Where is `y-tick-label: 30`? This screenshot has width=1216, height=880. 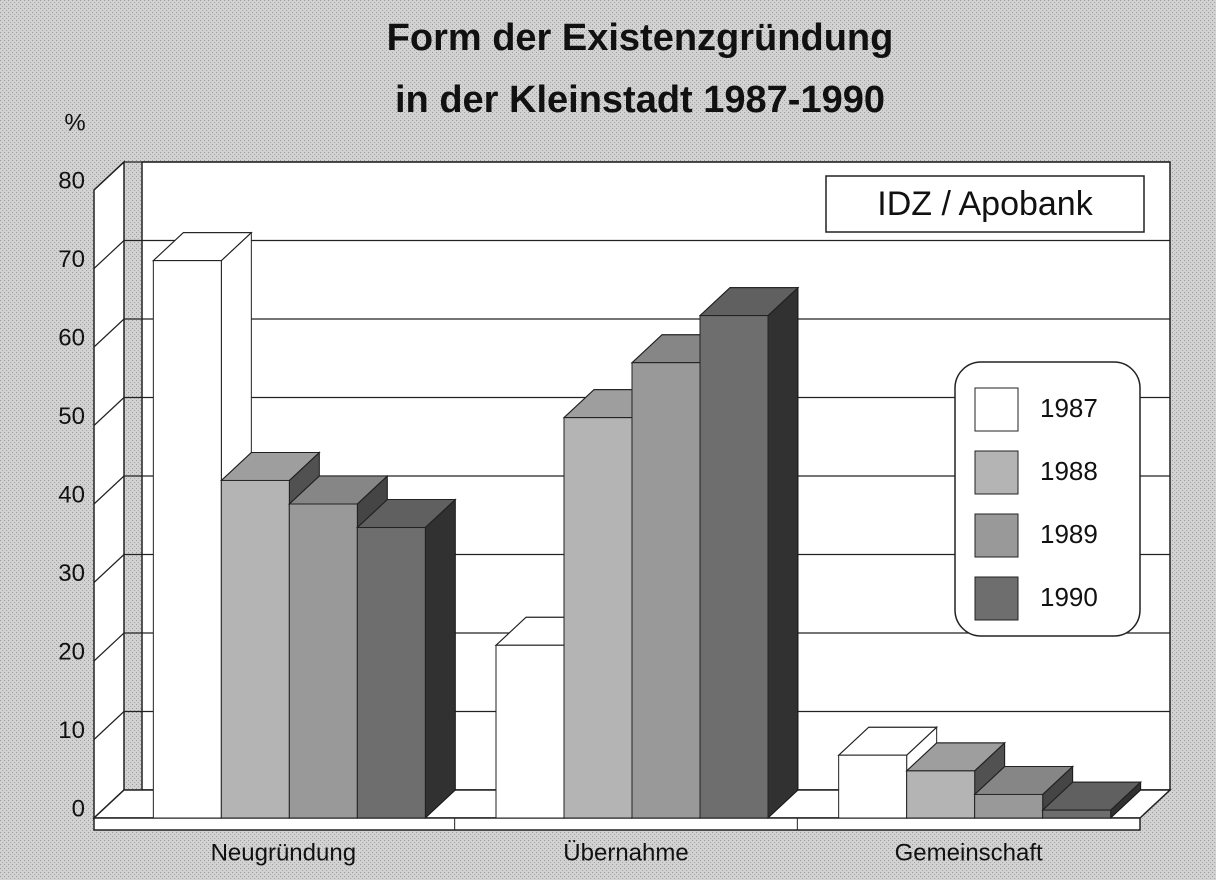
y-tick-label: 30 is located at coordinates (71, 573).